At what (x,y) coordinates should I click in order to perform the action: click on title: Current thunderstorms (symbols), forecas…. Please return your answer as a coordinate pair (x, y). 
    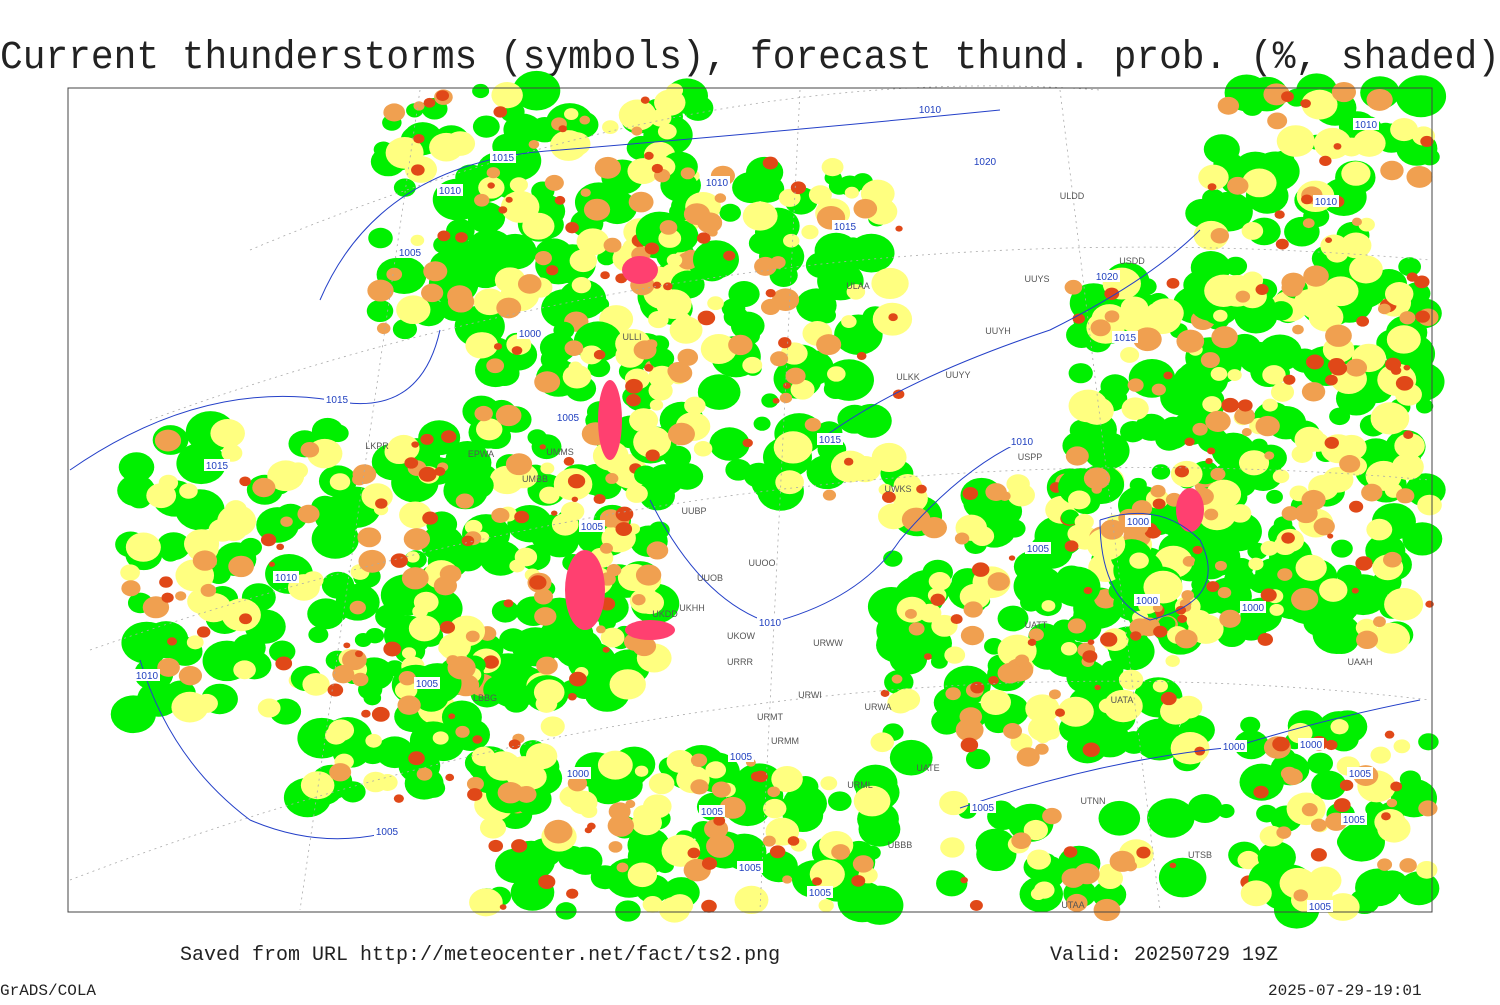
    Looking at the image, I should click on (750, 58).